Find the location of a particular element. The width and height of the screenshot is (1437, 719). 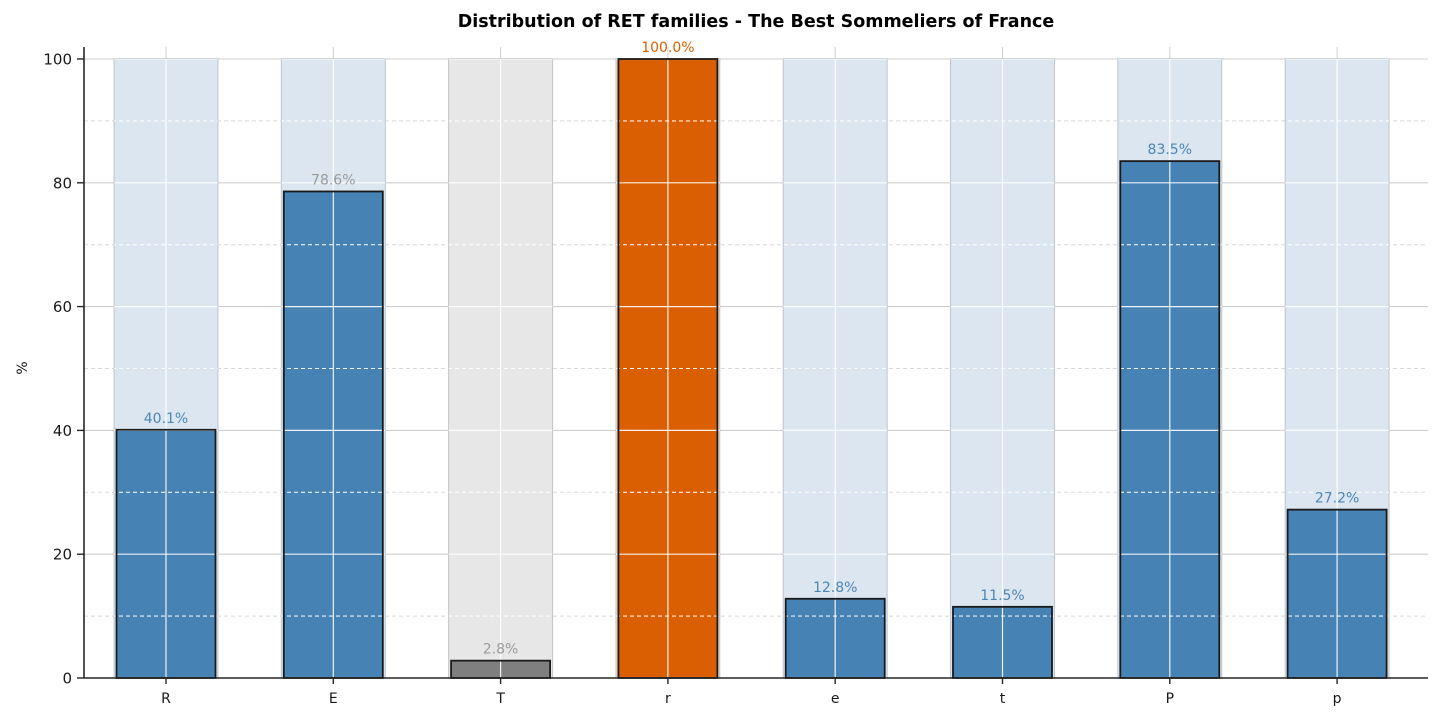

y-tick-label: 60 is located at coordinates (62, 307).